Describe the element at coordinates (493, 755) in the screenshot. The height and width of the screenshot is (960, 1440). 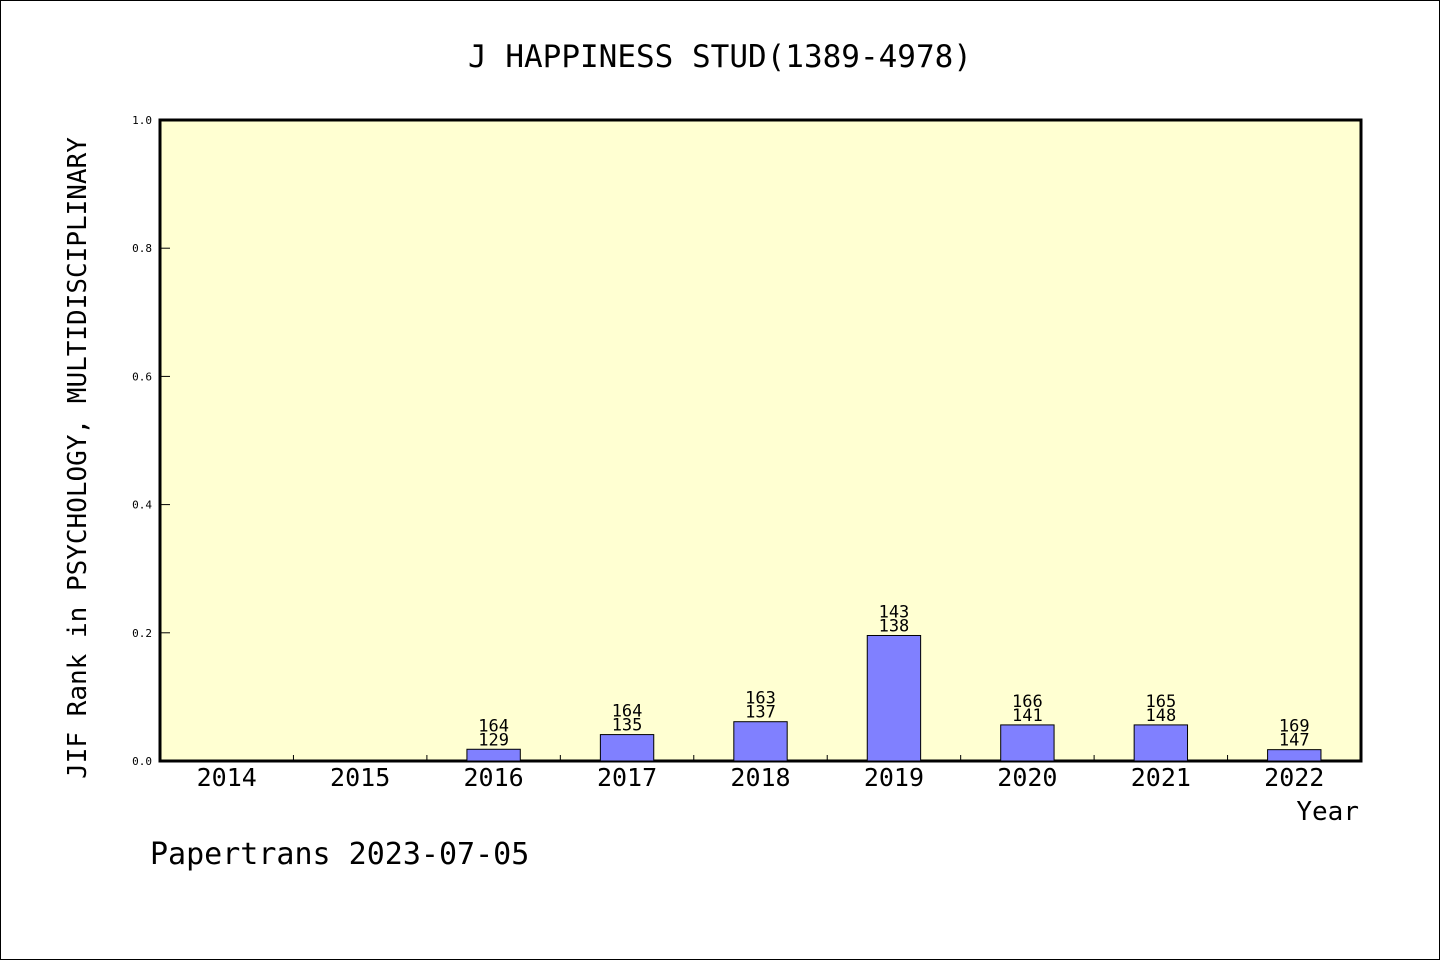
I see `bar-2016` at that location.